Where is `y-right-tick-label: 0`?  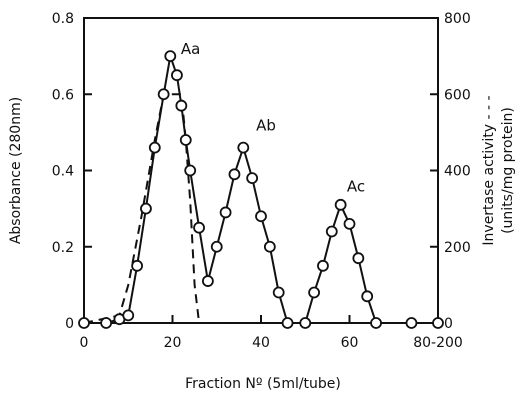 y-right-tick-label: 0 is located at coordinates (448, 324).